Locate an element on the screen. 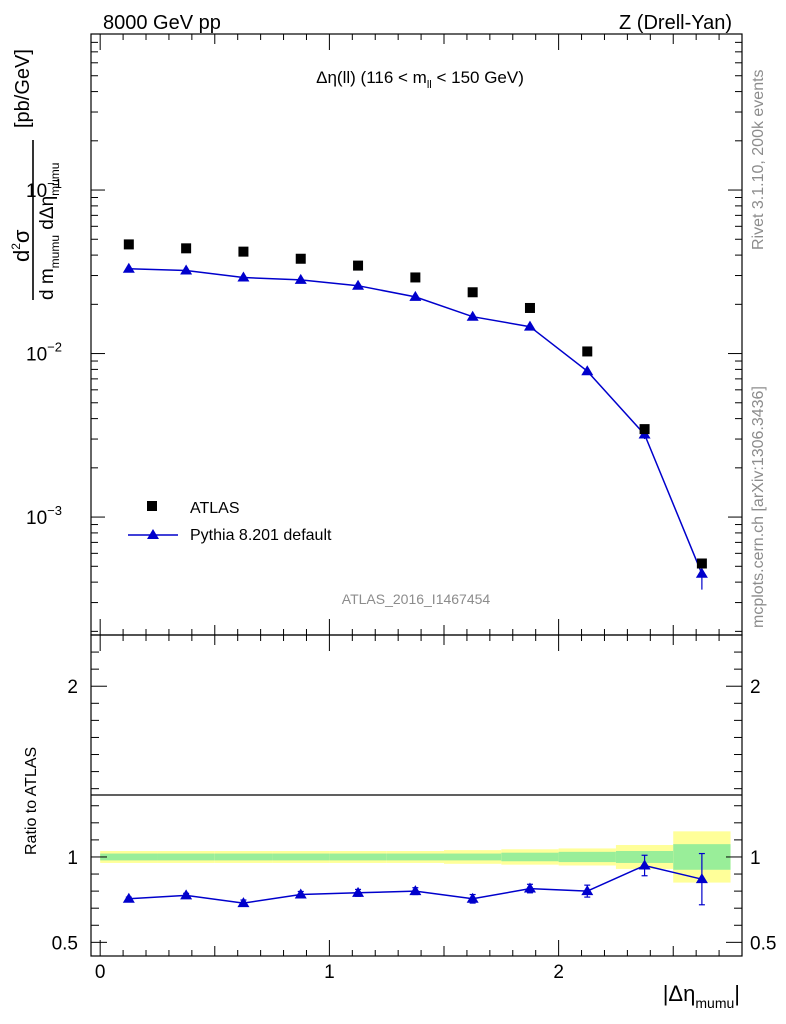  ratio-ytick-label-right: 0.5 is located at coordinates (763, 943).